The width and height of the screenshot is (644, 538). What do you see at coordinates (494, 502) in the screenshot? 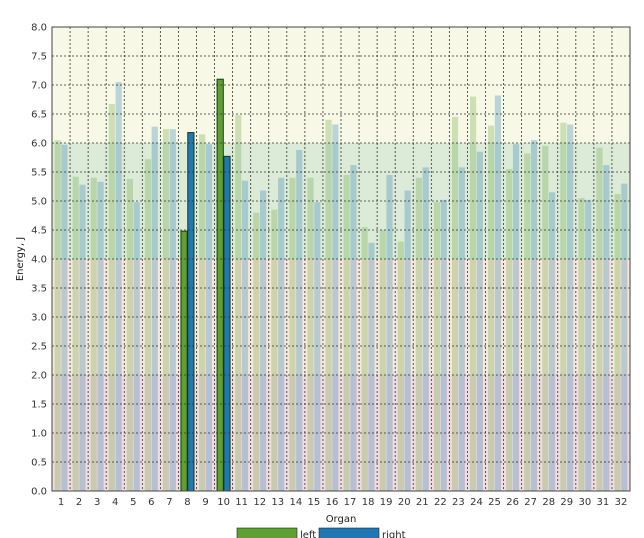
I see `x-tick-label: 25` at bounding box center [494, 502].